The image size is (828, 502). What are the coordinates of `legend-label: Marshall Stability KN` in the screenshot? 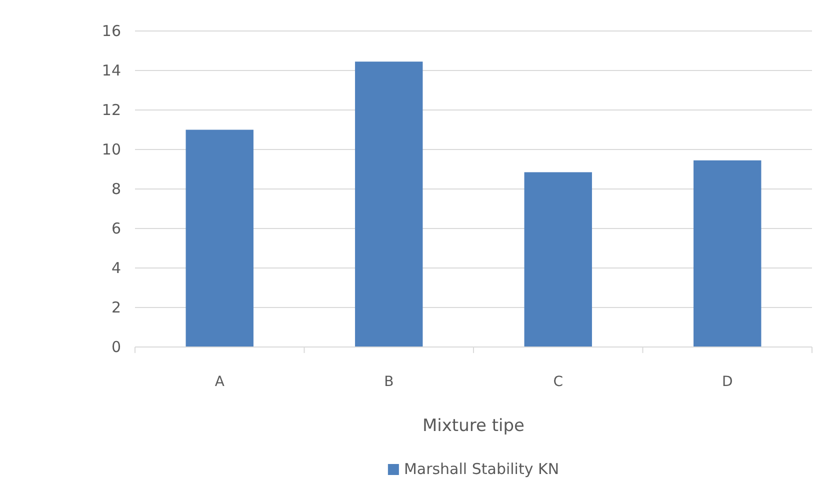 It's located at (482, 469).